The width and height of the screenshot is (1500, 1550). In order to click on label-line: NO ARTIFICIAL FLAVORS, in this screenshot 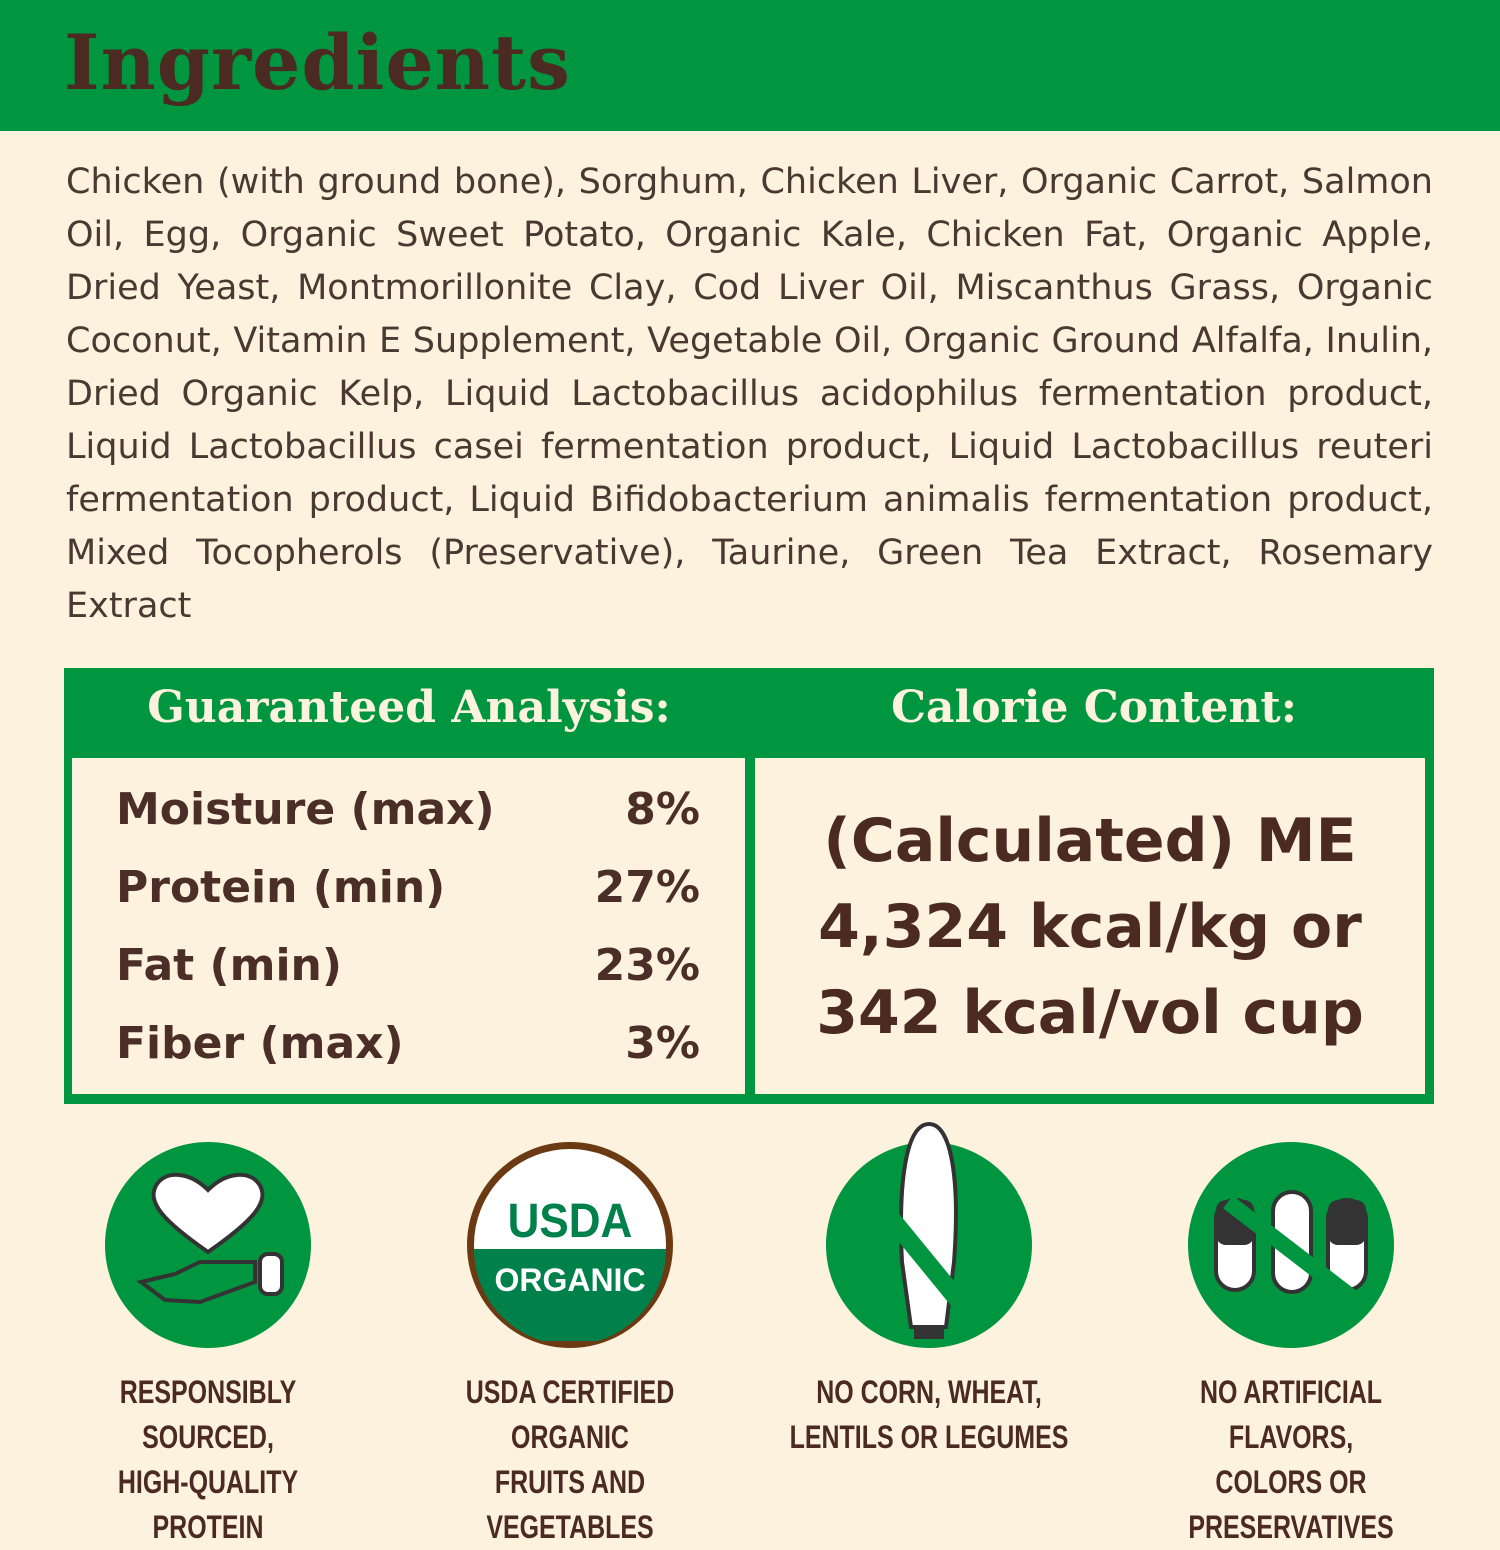, I will do `click(1291, 1414)`.